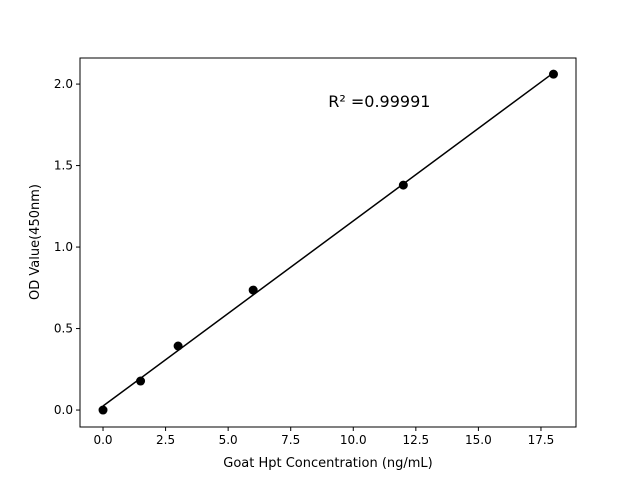  I want to click on x-tick-label: 15.0, so click(478, 440).